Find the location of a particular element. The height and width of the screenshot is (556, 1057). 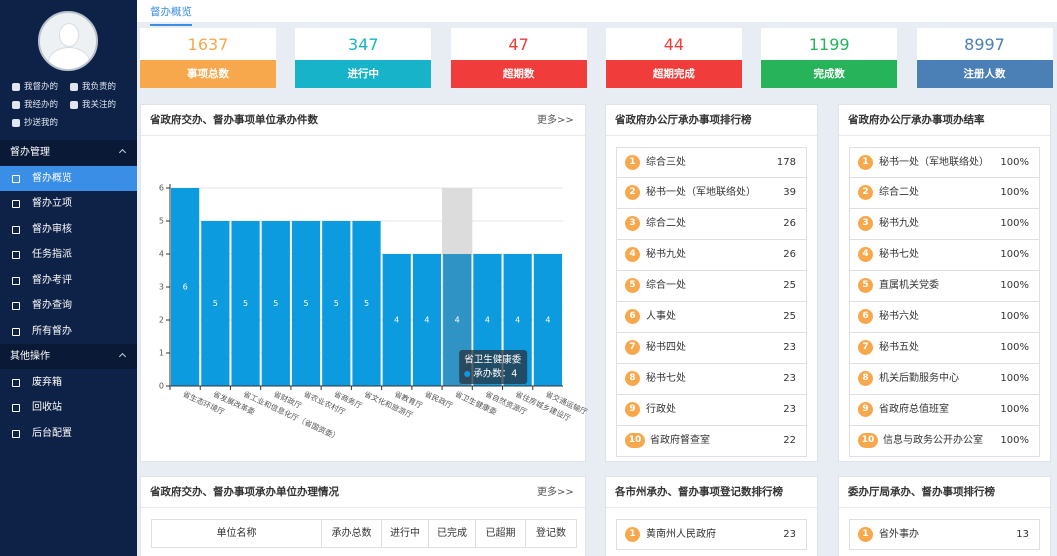

menu-title: 督办管理 is located at coordinates (30, 152).